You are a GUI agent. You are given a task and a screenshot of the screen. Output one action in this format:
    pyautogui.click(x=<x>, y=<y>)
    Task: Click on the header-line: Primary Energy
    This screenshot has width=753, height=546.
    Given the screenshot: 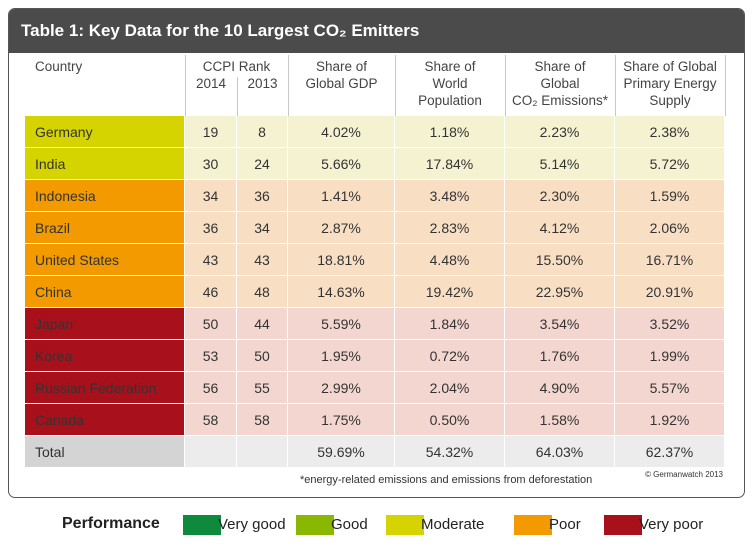 What is the action you would take?
    pyautogui.click(x=670, y=83)
    